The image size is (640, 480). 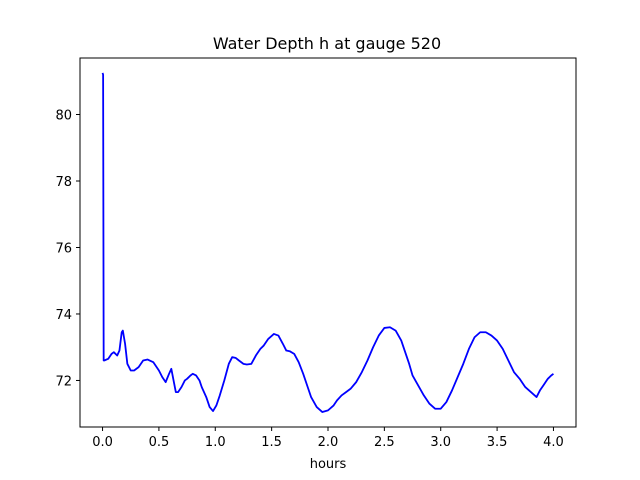 I want to click on x-tick-label: 3.5, so click(x=497, y=442).